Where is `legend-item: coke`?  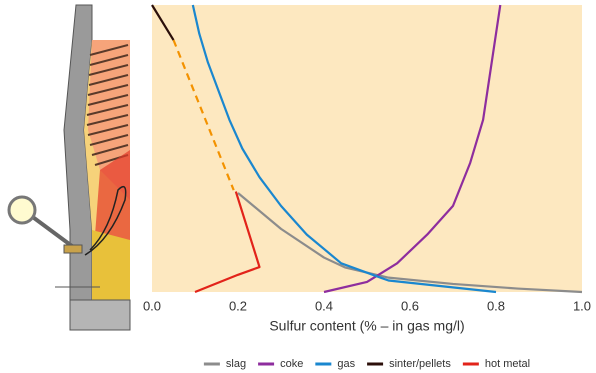
legend-item: coke is located at coordinates (280, 364).